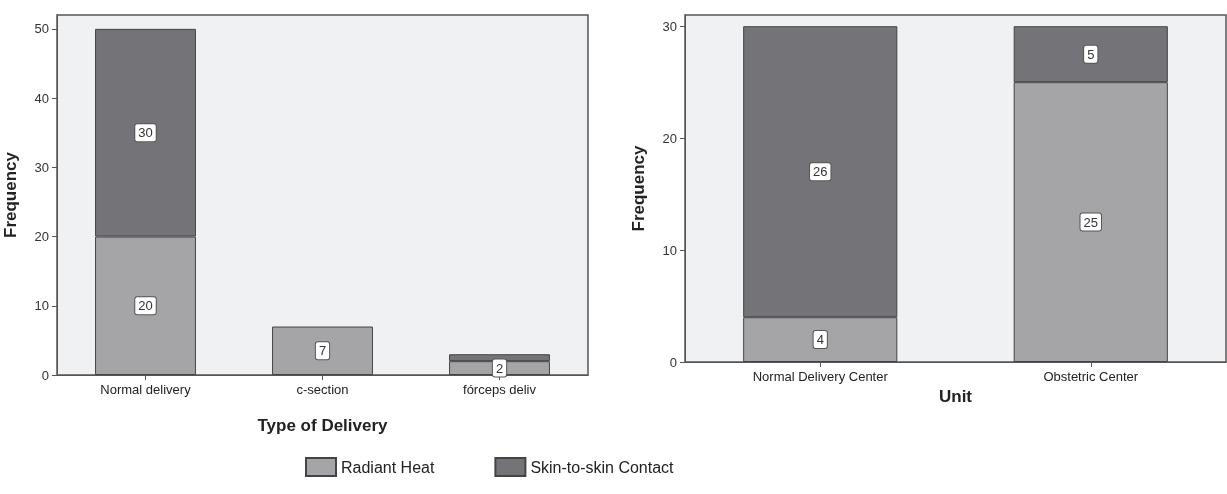 The image size is (1227, 494). Describe the element at coordinates (1091, 376) in the screenshot. I see `x-tick-label: Obstetric Center` at that location.